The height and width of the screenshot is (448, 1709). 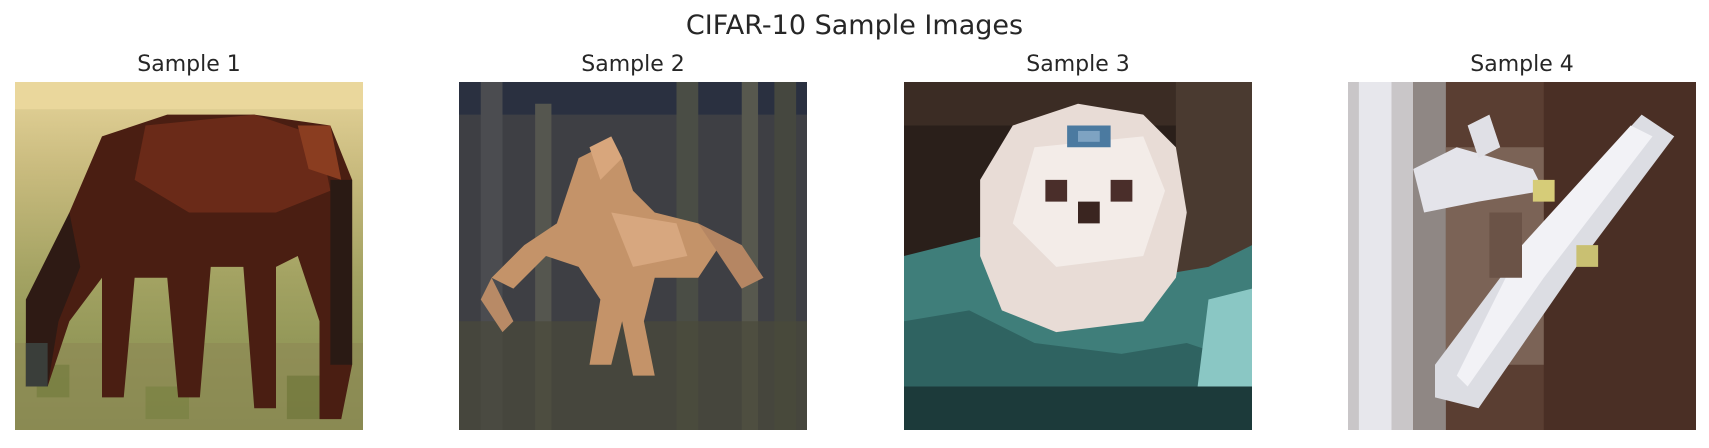 I want to click on sample-title-3: Sample 3, so click(x=1078, y=64).